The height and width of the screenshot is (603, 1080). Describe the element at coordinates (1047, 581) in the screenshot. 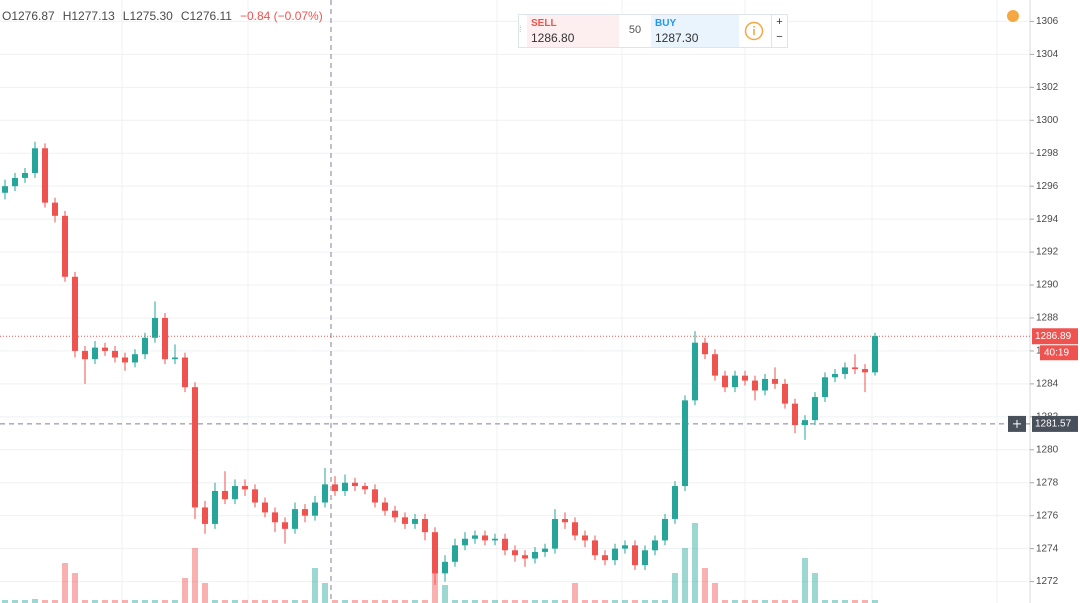

I see `y-tick-label: 1272` at that location.